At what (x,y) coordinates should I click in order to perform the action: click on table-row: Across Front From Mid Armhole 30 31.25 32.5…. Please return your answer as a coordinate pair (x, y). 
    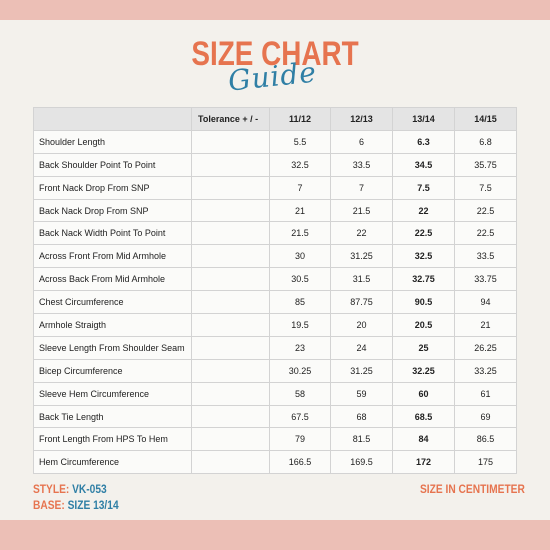
    Looking at the image, I should click on (275, 256).